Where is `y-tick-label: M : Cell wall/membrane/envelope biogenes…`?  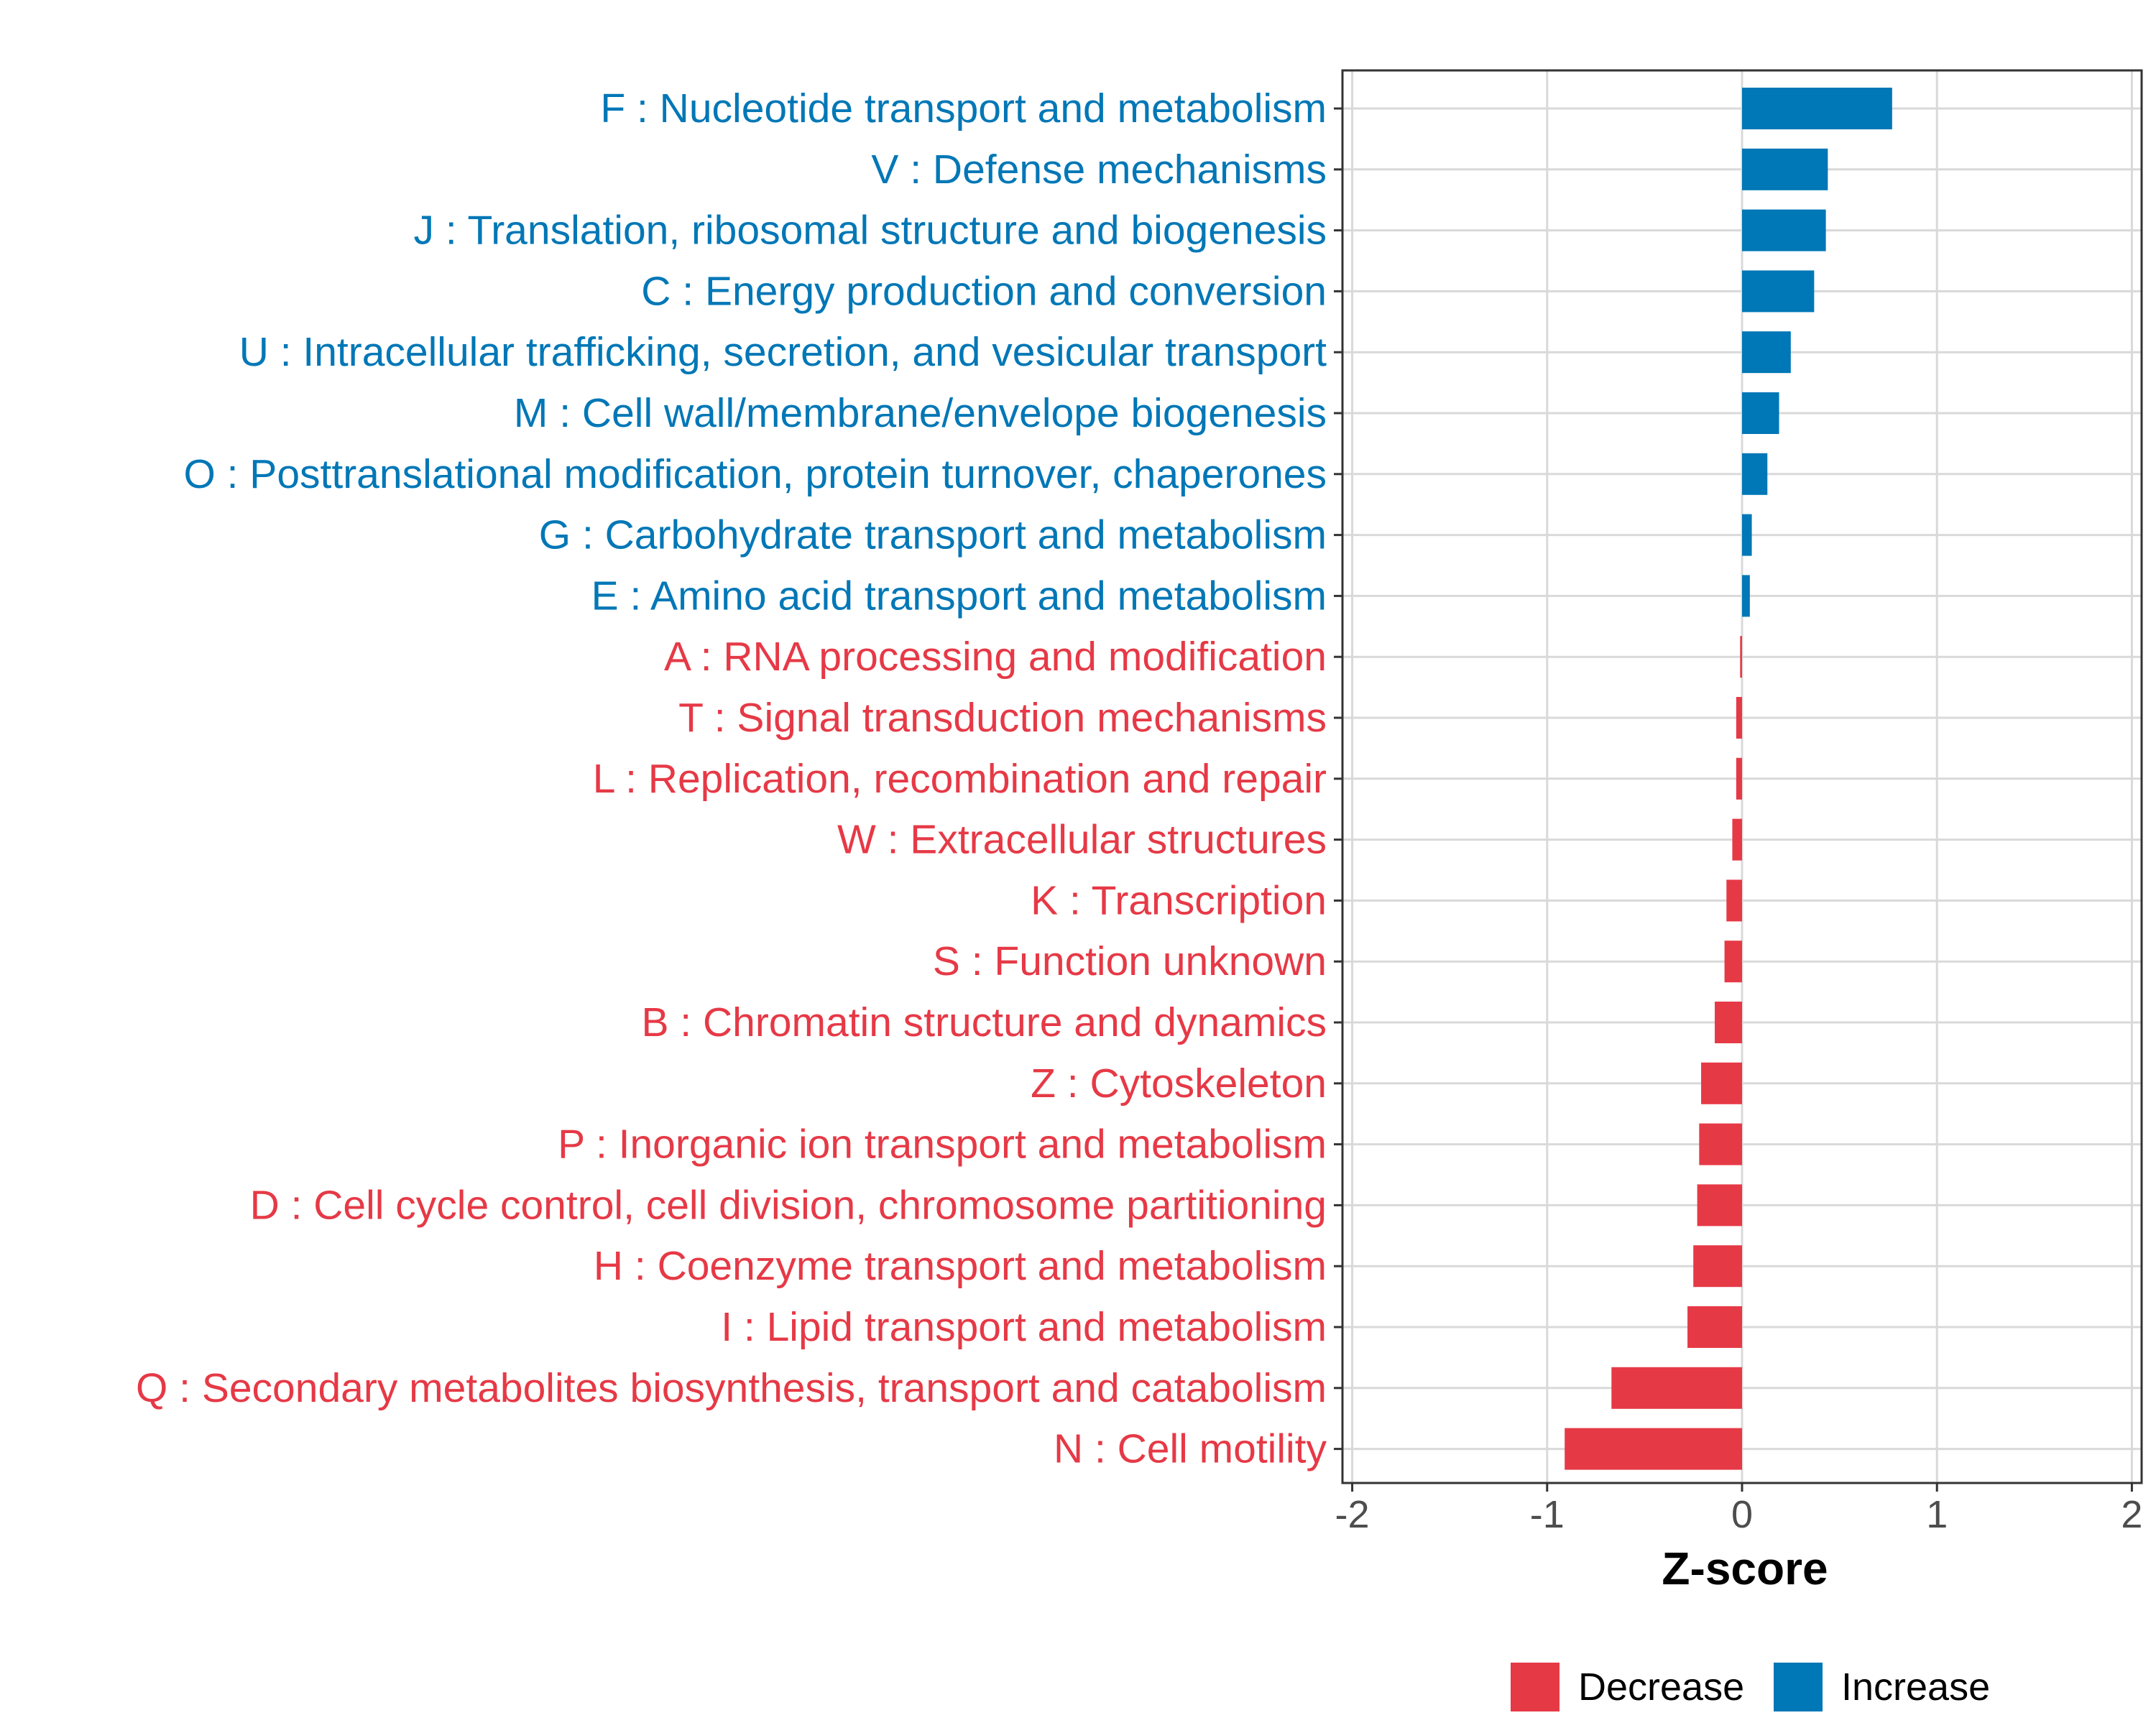 y-tick-label: M : Cell wall/membrane/envelope biogenes… is located at coordinates (921, 413).